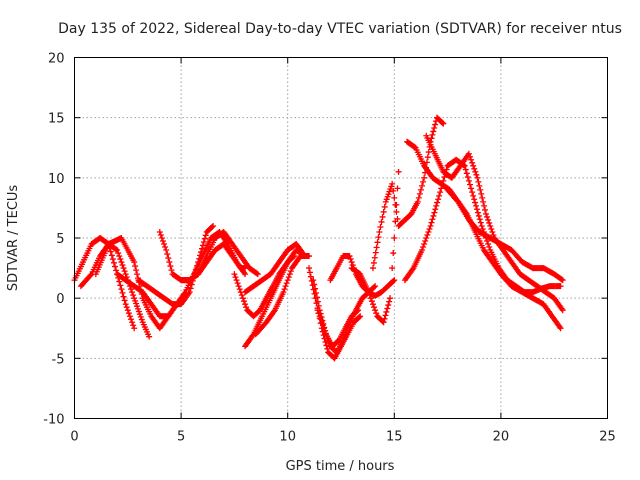 The width and height of the screenshot is (640, 480). What do you see at coordinates (394, 437) in the screenshot?
I see `x-tick-label: 15` at bounding box center [394, 437].